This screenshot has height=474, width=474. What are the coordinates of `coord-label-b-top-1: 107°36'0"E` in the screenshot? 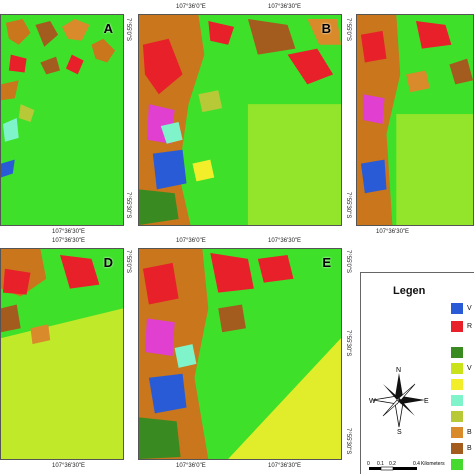 It's located at (191, 7).